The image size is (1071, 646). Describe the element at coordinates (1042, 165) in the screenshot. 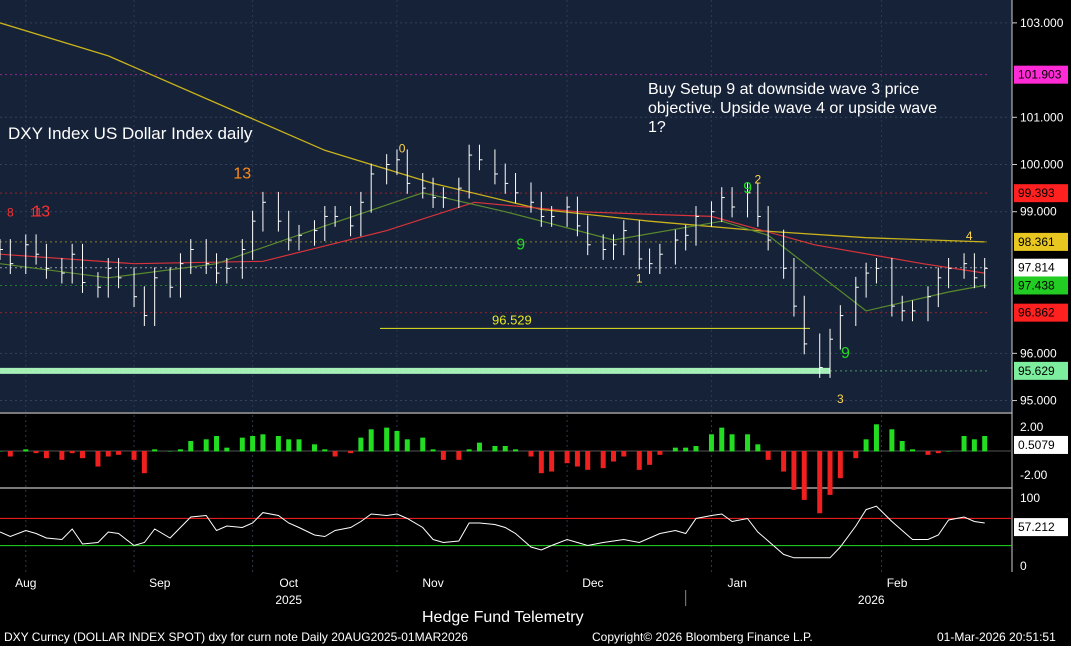

I see `y-tick-label: 100.000` at that location.